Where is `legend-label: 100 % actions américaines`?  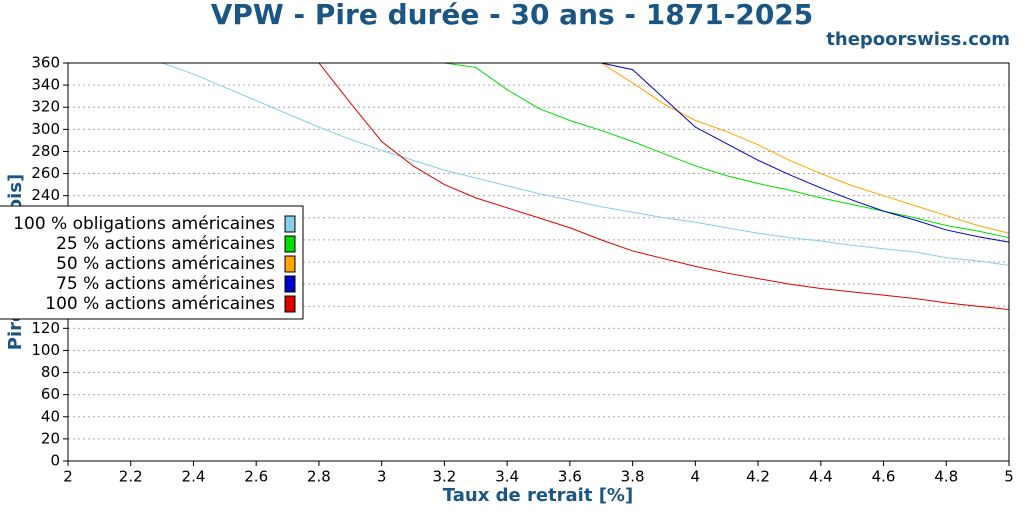 legend-label: 100 % actions américaines is located at coordinates (160, 304).